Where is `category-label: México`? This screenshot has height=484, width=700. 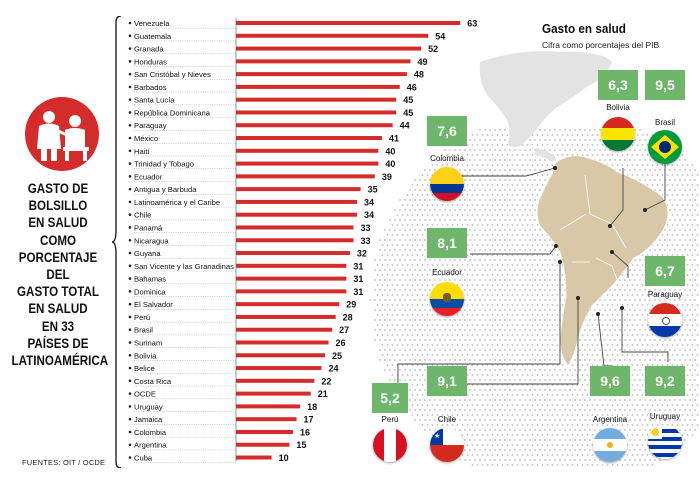 category-label: México is located at coordinates (146, 138).